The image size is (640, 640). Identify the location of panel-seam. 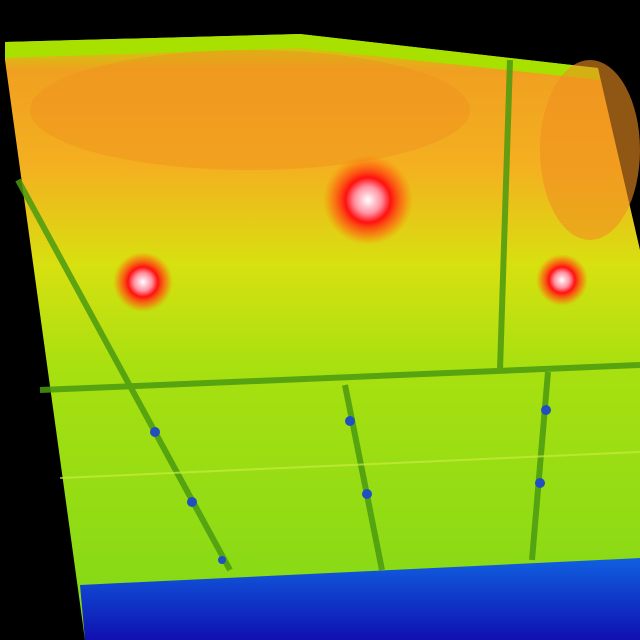
(349, 465).